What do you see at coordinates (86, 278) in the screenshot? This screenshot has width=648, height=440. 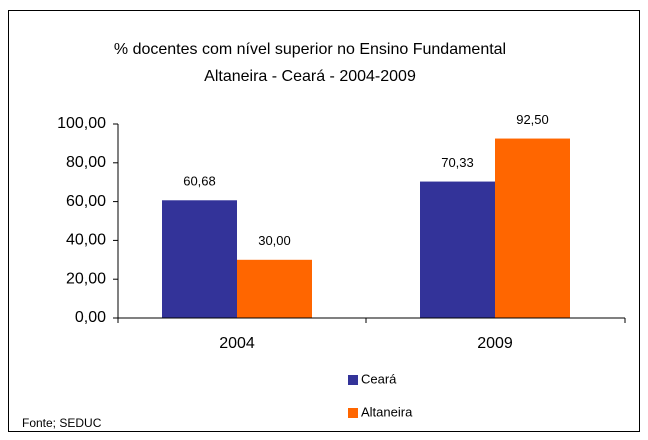 I see `y-tick-label: 20,00` at bounding box center [86, 278].